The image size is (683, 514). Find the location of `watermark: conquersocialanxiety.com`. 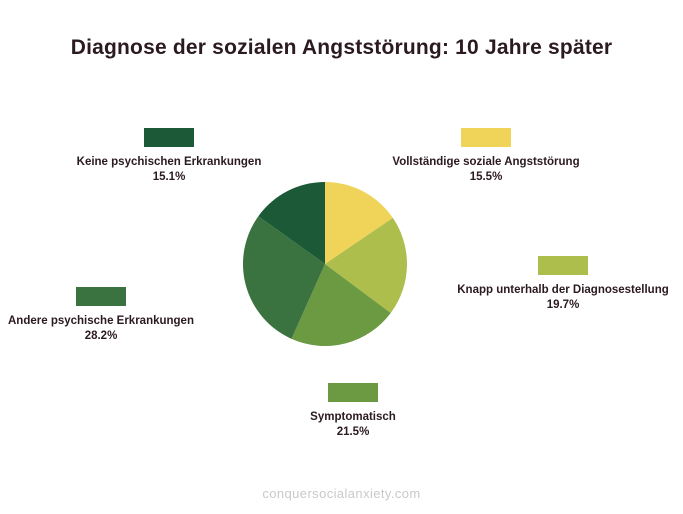

watermark: conquersocialanxiety.com is located at coordinates (341, 493).